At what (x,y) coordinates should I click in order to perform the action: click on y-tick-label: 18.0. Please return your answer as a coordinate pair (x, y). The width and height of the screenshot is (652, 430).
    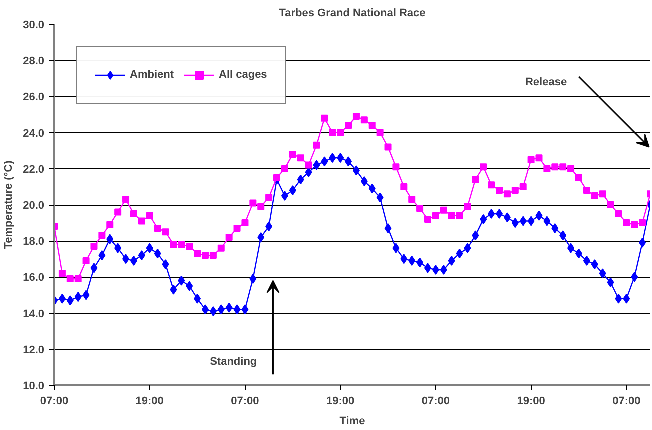
    Looking at the image, I should click on (34, 242).